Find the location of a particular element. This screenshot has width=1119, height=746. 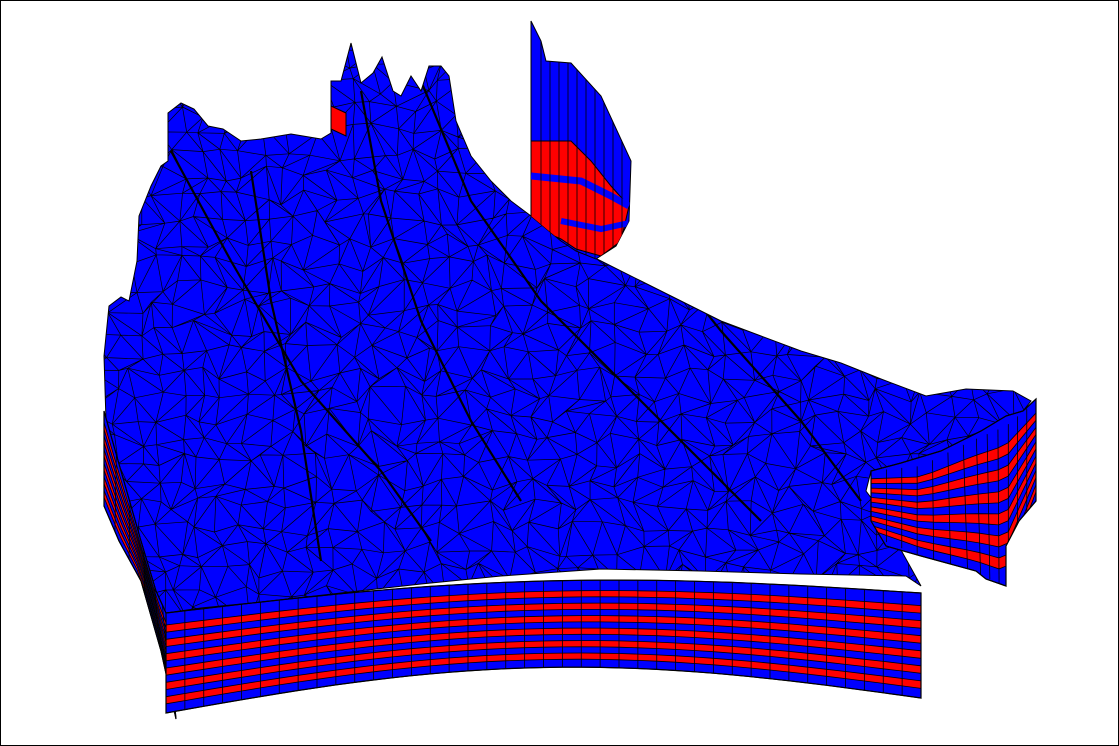

front-face-outline is located at coordinates (543, 646).